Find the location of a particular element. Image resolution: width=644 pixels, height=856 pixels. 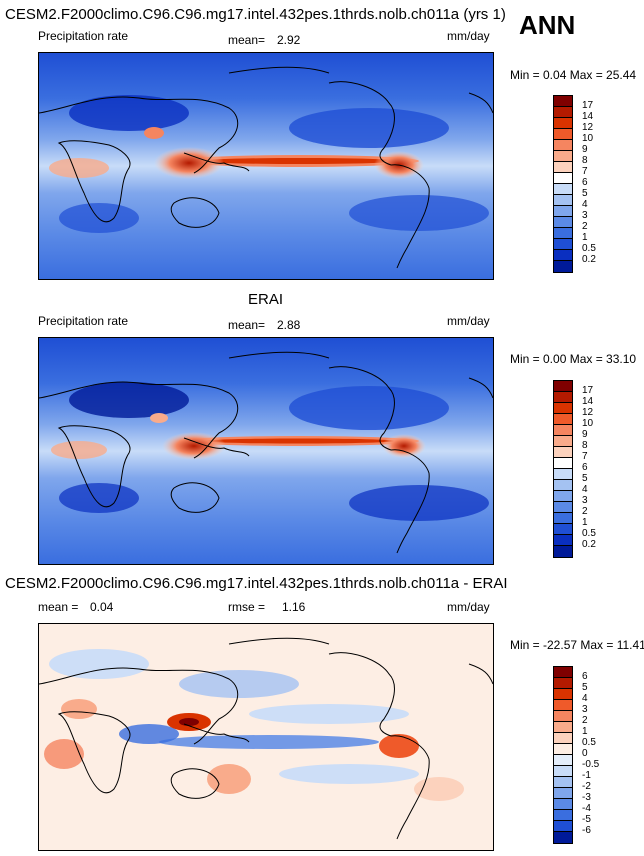

panel3-colorbar-label: 1 is located at coordinates (585, 731).